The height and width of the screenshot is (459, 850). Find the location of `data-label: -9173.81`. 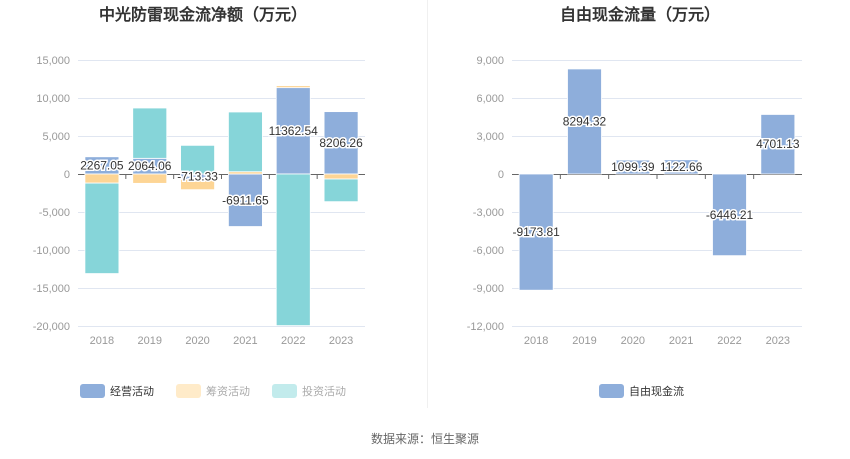

data-label: -9173.81 is located at coordinates (536, 232).